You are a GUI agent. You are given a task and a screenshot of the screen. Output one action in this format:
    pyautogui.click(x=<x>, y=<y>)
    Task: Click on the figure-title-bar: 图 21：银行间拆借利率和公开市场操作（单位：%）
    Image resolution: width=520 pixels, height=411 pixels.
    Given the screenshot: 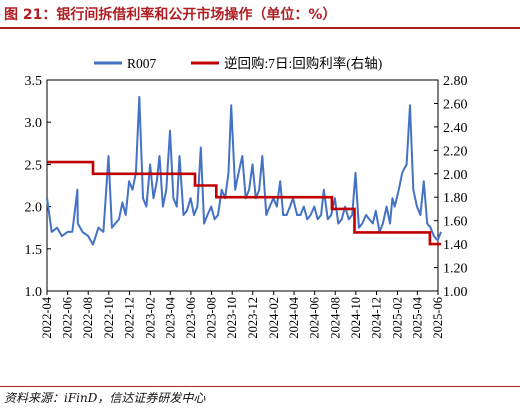 What is the action you would take?
    pyautogui.click(x=260, y=14)
    